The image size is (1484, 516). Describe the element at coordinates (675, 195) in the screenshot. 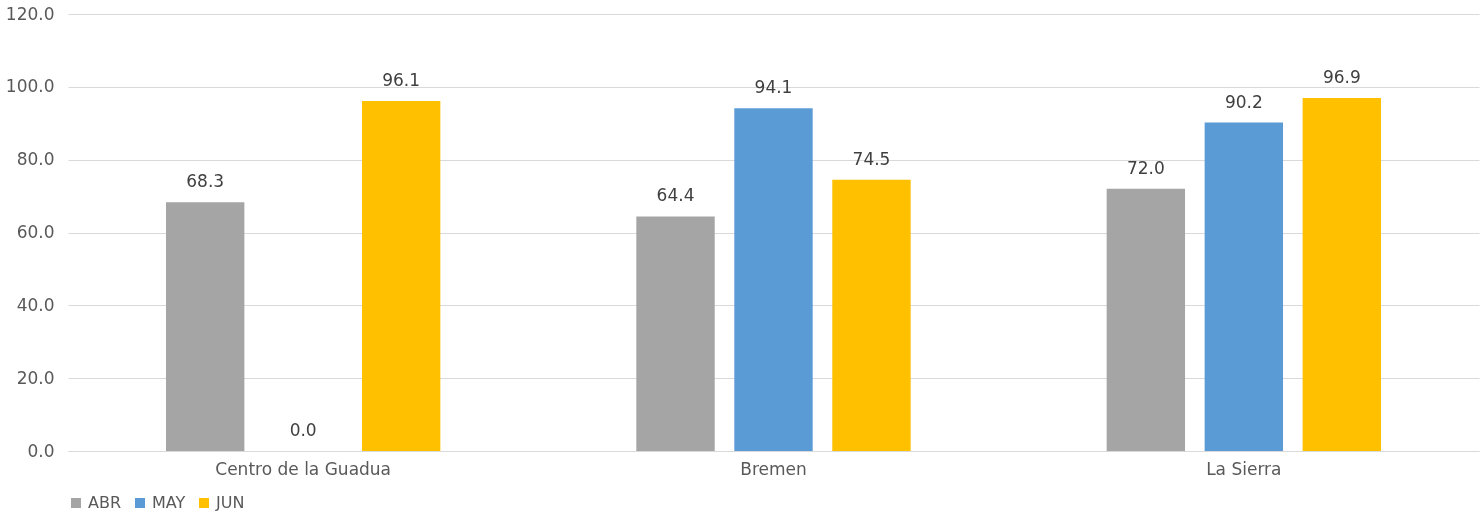

I see `data-label: 64.4` at that location.